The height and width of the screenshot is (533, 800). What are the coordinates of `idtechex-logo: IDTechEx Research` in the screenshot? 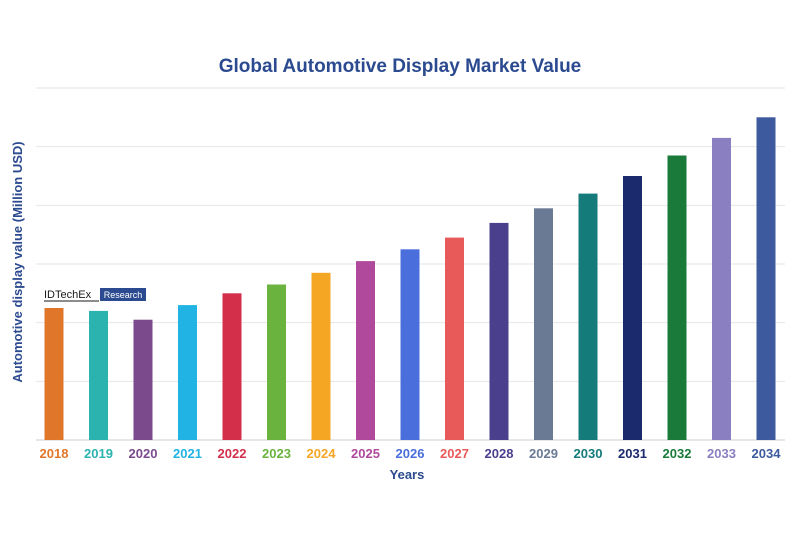 It's located at (95, 295).